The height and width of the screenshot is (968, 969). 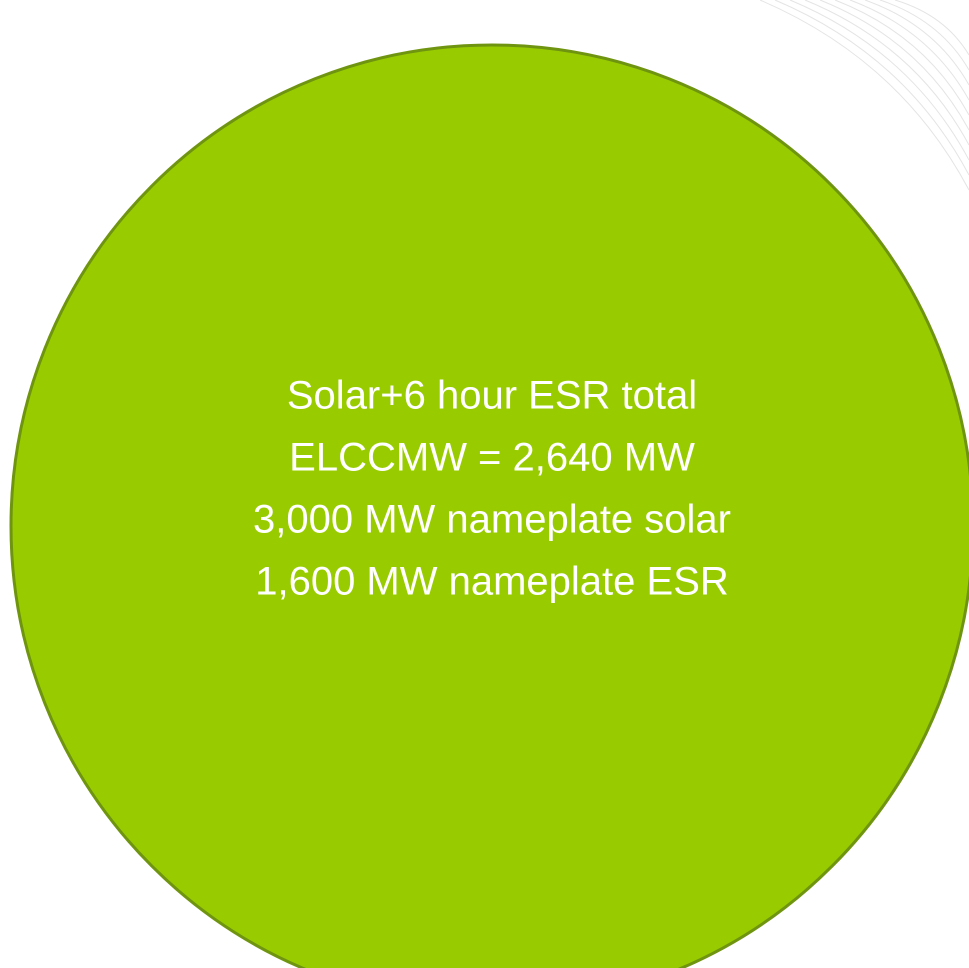 I want to click on text-line: 3,000 MW nameplate solar, so click(x=492, y=520).